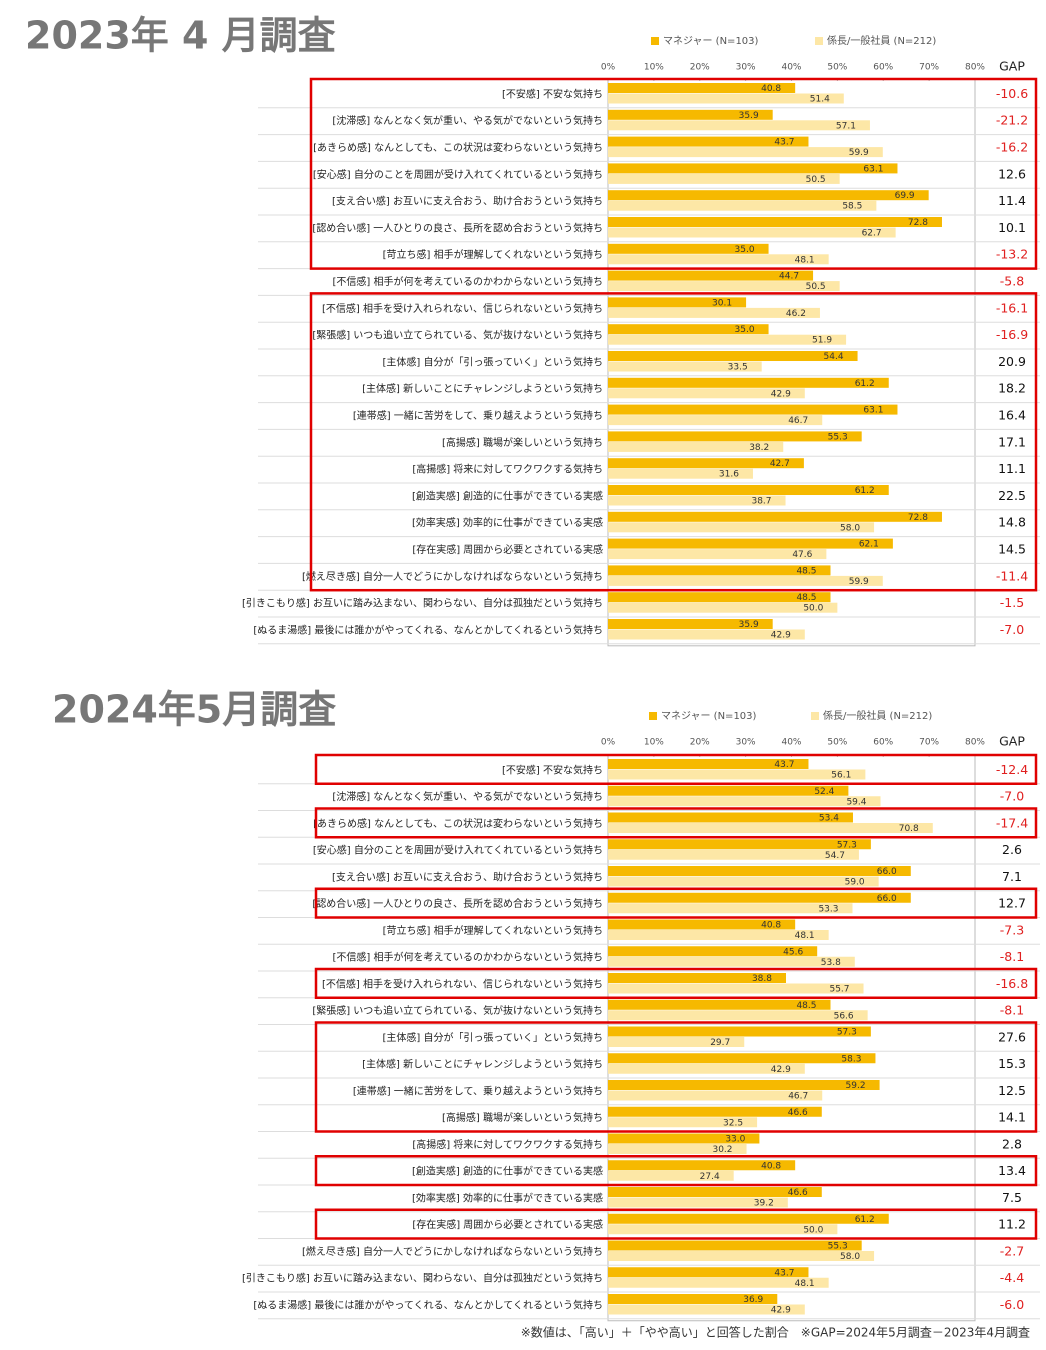  What do you see at coordinates (816, 180) in the screenshot?
I see `value-label: 50.5` at bounding box center [816, 180].